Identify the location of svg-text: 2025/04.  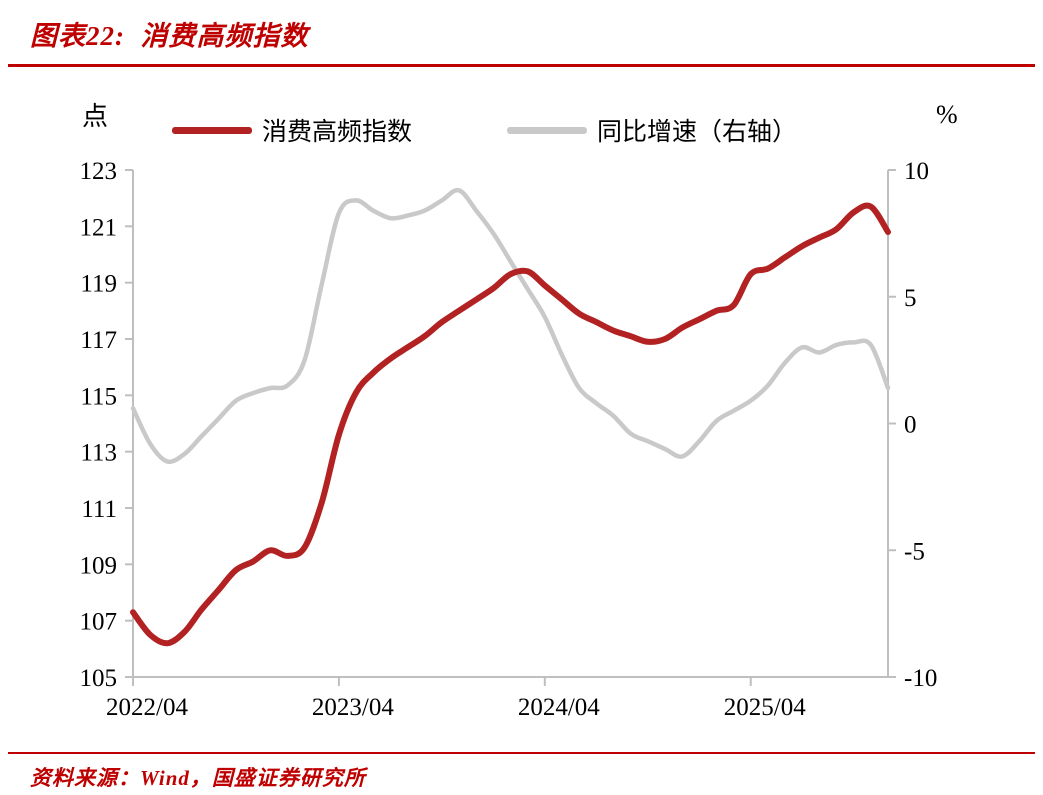
(765, 707).